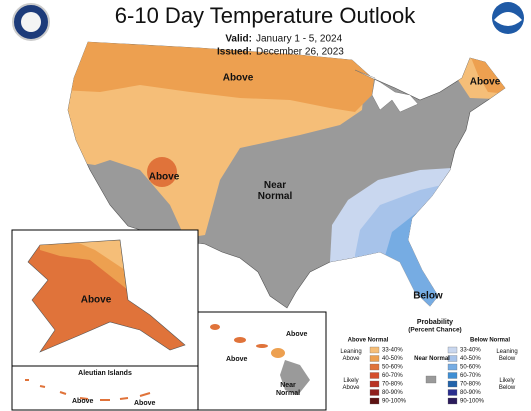 The height and width of the screenshot is (411, 531). What do you see at coordinates (368, 341) in the screenshot?
I see `legend-header: Above Normal` at bounding box center [368, 341].